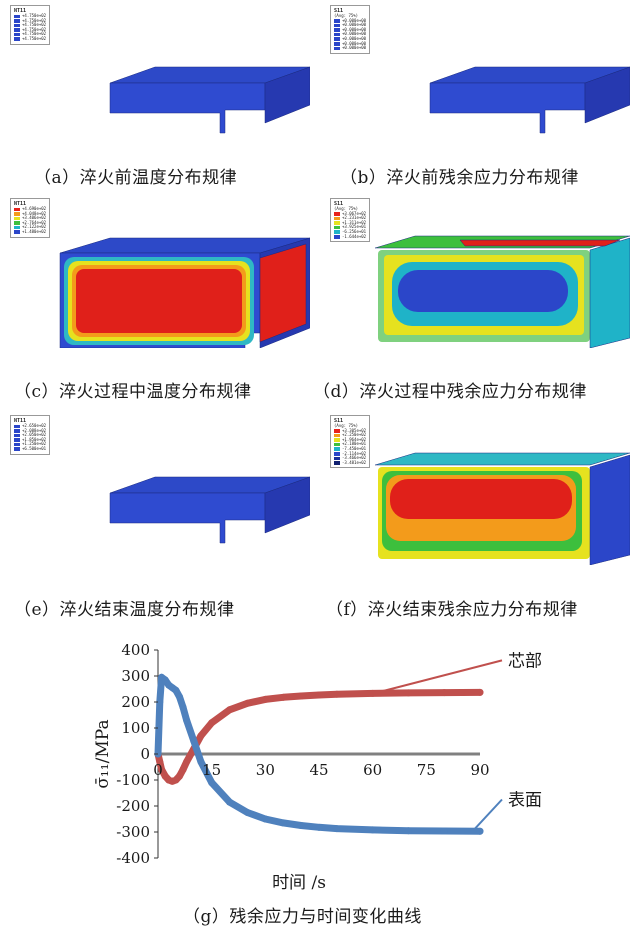 The width and height of the screenshot is (632, 930). Describe the element at coordinates (136, 178) in the screenshot. I see `panel-caption-a: （a）淬火前温度分布规律` at that location.